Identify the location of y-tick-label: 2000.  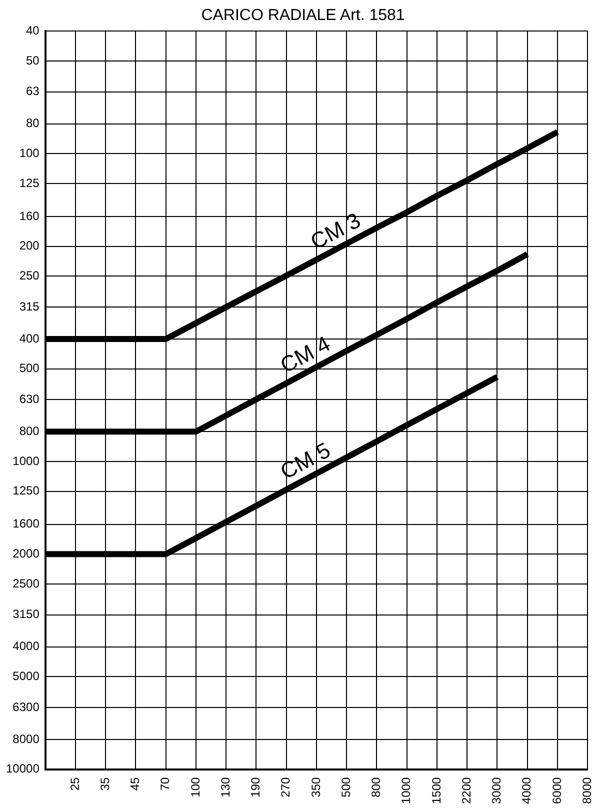
(26, 553).